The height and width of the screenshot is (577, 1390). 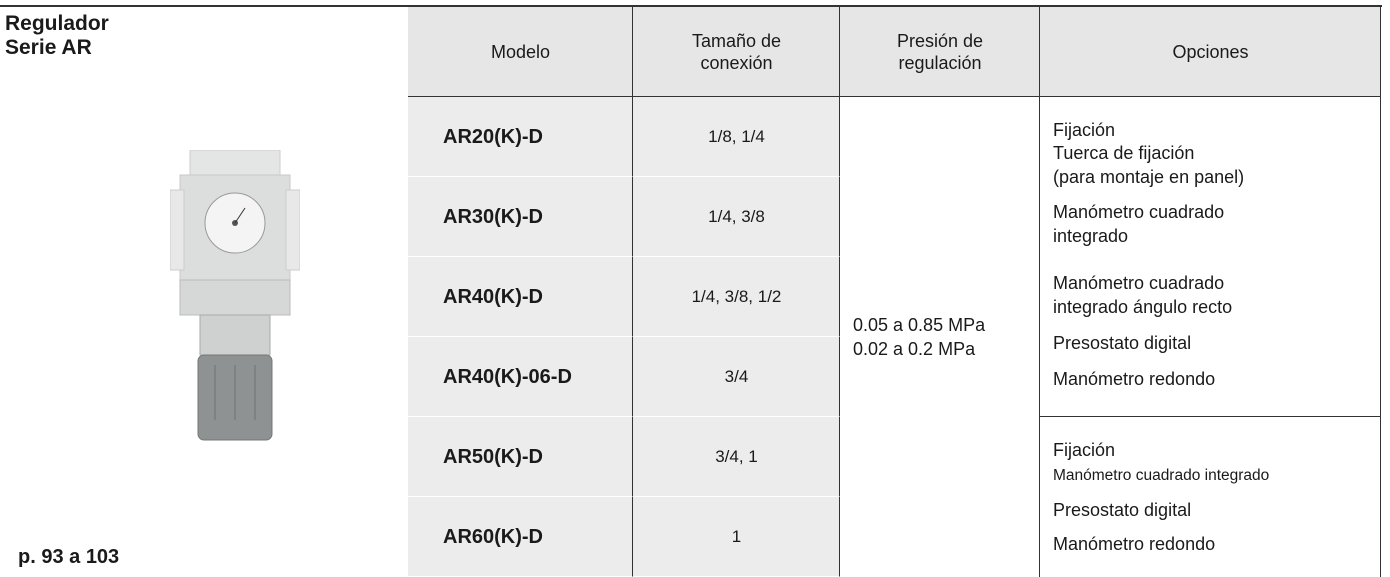 I want to click on product-image, so click(x=235, y=295).